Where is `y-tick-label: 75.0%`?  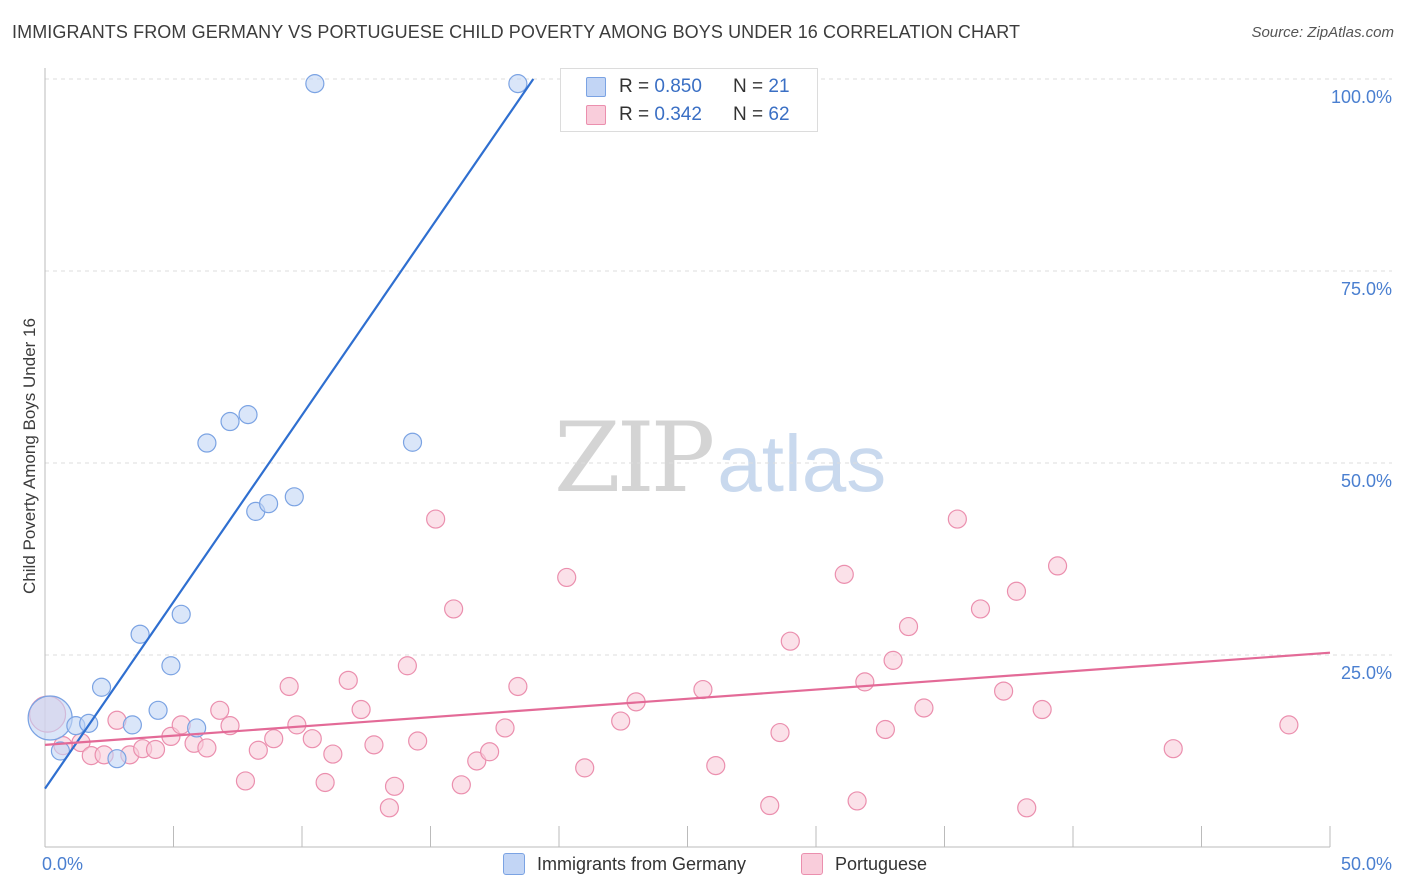 y-tick-label: 75.0% is located at coordinates (1366, 289).